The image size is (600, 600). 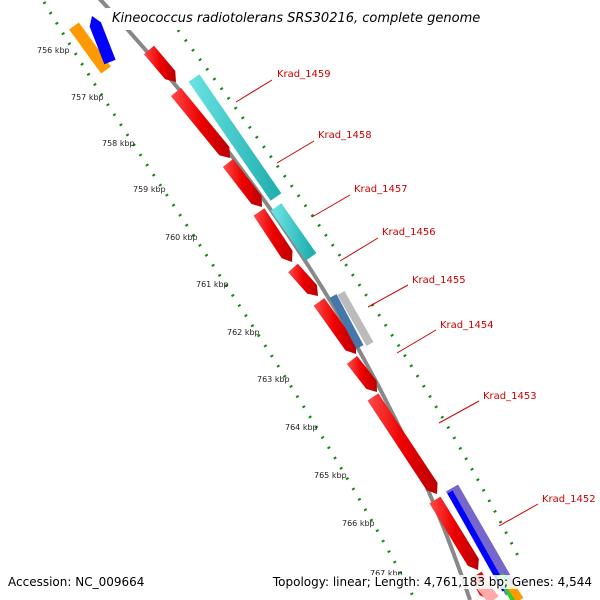 I want to click on gene-label: Krad_1454, so click(x=467, y=325).